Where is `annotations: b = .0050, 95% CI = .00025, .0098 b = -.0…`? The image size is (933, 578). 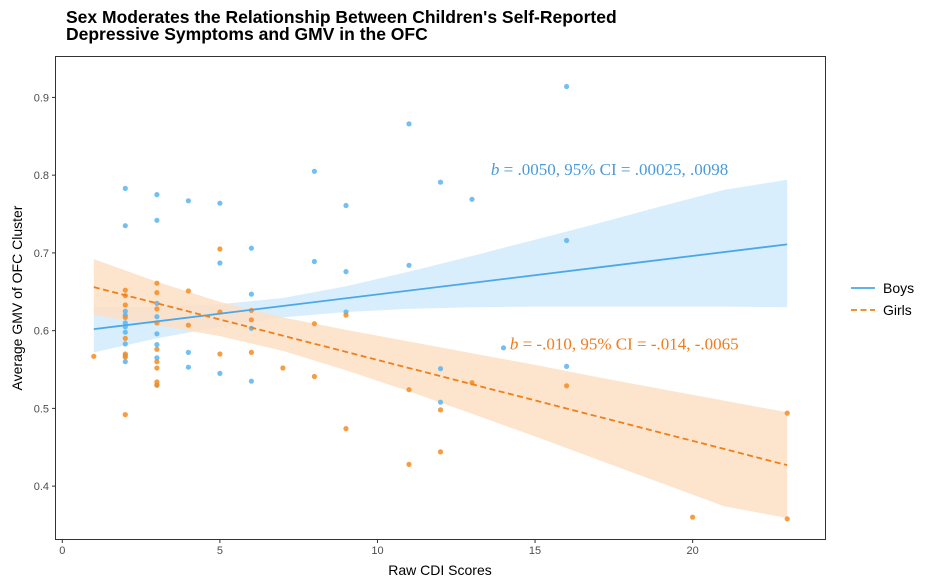
annotations: b = .0050, 95% CI = .00025, .0098 b = -.0… is located at coordinates (615, 256).